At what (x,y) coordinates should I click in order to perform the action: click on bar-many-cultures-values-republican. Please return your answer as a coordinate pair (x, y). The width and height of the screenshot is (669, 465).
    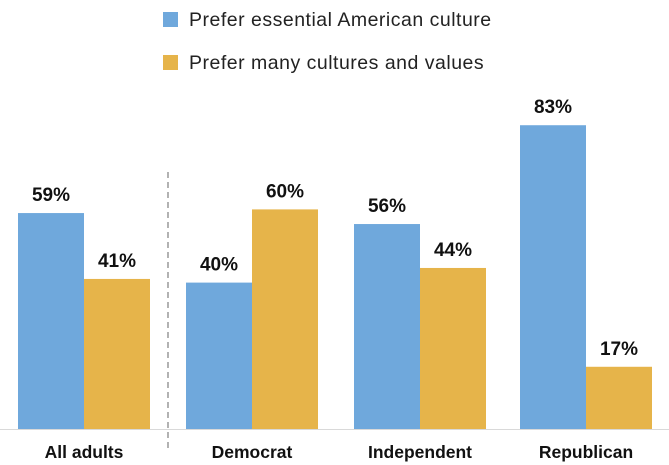
    Looking at the image, I should click on (619, 397).